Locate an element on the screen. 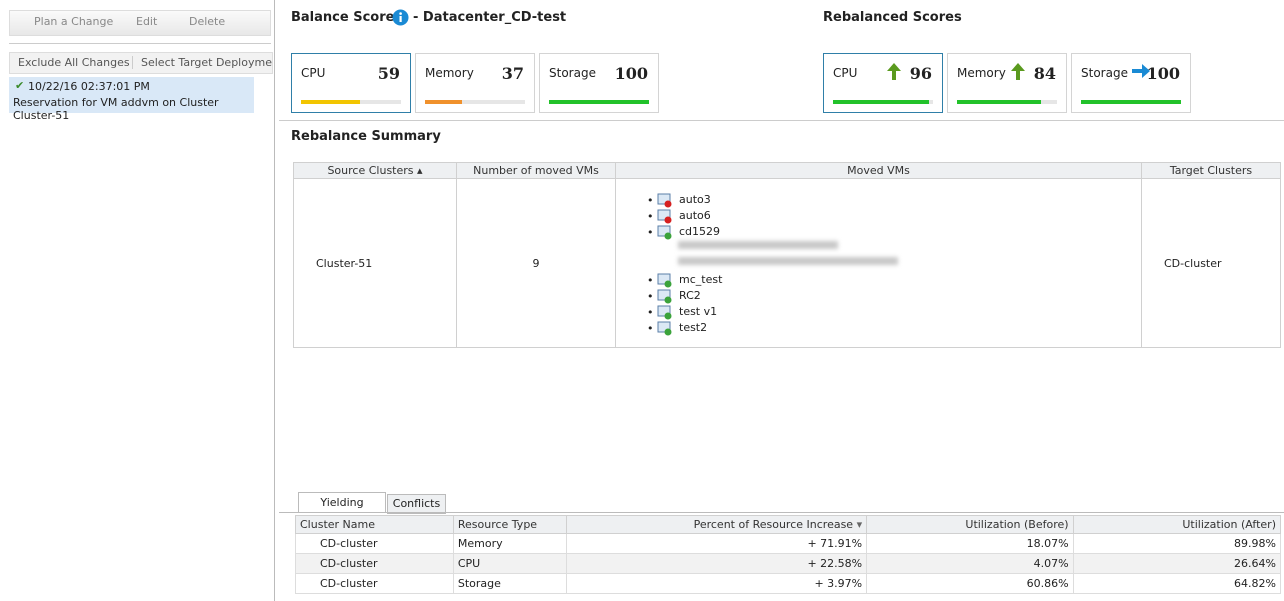 The image size is (1284, 601). metrics-row: CD-cluster Storage + 3.97% 60.86% 64.82% is located at coordinates (788, 583).